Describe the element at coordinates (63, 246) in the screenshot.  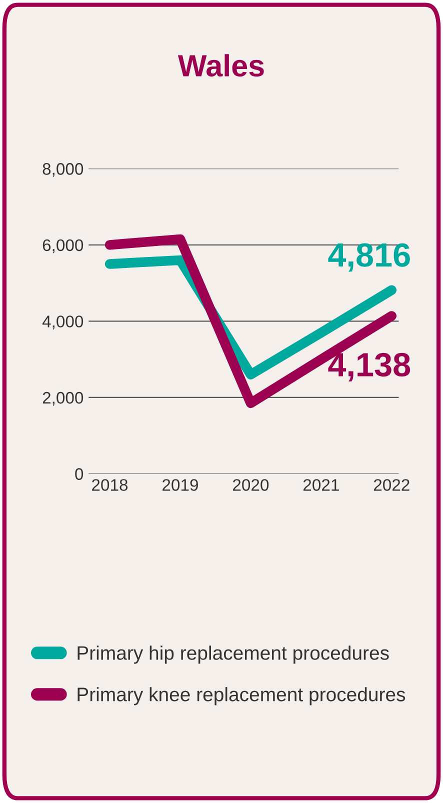
I see `y-tick-label: 6,000` at that location.